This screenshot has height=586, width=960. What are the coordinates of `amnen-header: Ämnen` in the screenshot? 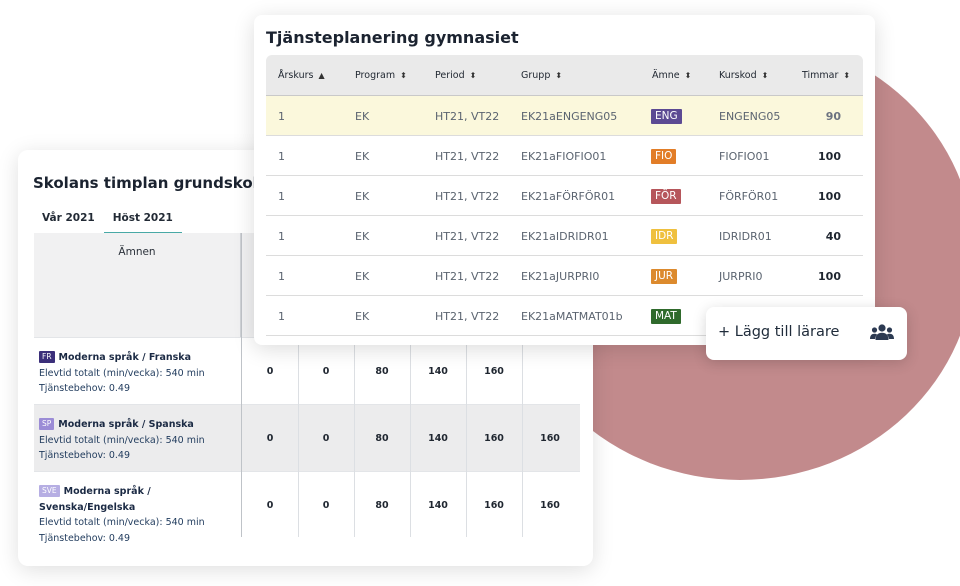 It's located at (137, 285).